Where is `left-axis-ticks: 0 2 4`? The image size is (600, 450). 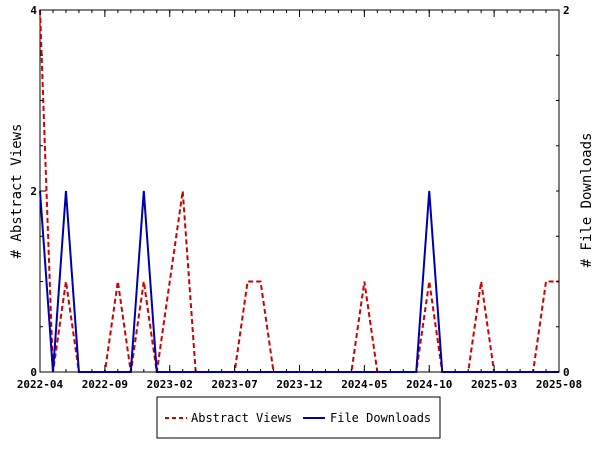
left-axis-ticks: 0 2 4 is located at coordinates (38, 191).